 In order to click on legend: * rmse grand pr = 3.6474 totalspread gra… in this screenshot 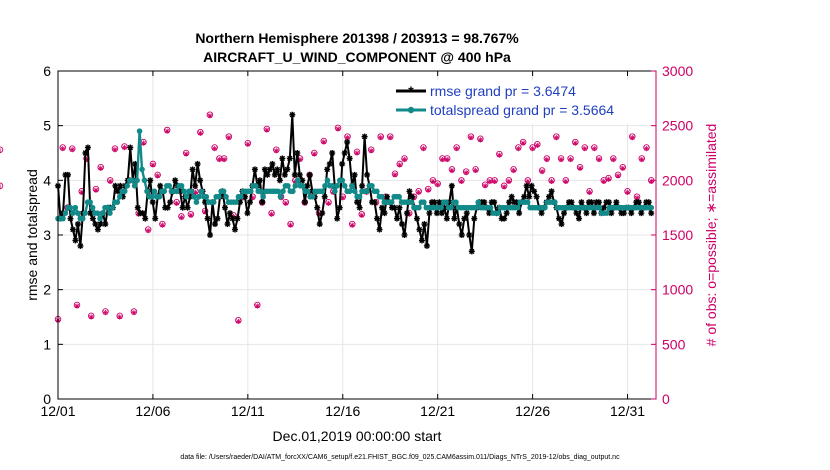, I will do `click(523, 102)`.